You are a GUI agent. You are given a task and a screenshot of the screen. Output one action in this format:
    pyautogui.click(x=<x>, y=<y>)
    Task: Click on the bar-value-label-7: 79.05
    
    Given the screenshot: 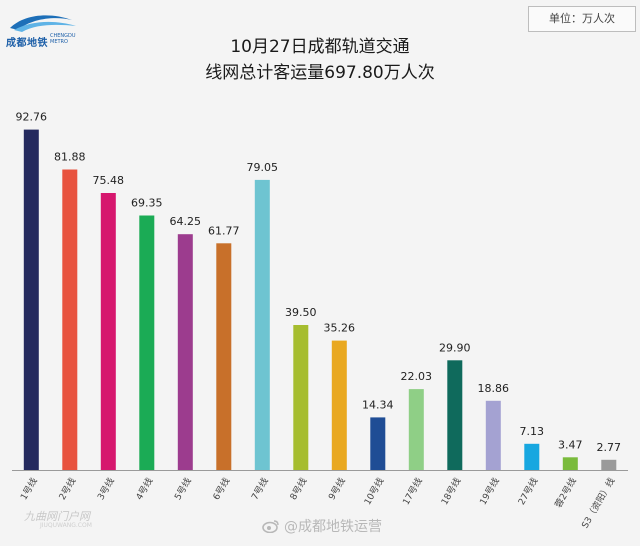 What is the action you would take?
    pyautogui.click(x=263, y=167)
    